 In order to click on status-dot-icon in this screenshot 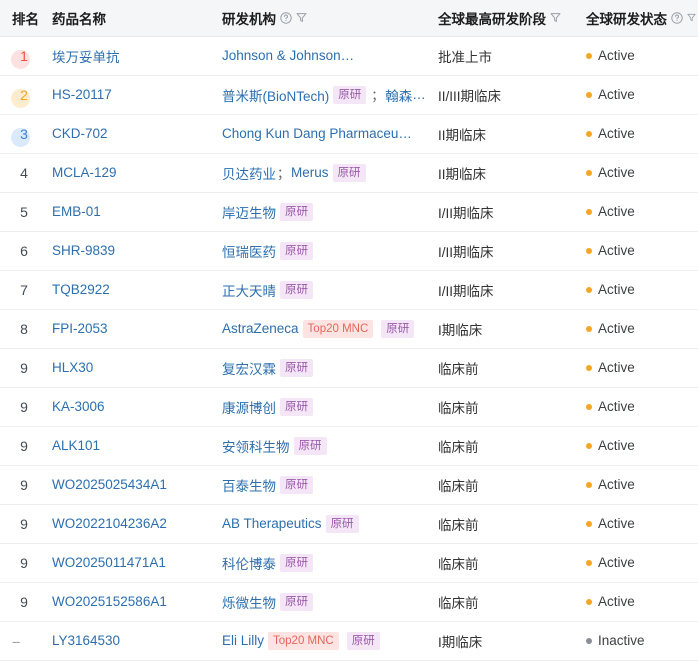, I will do `click(589, 523)`.